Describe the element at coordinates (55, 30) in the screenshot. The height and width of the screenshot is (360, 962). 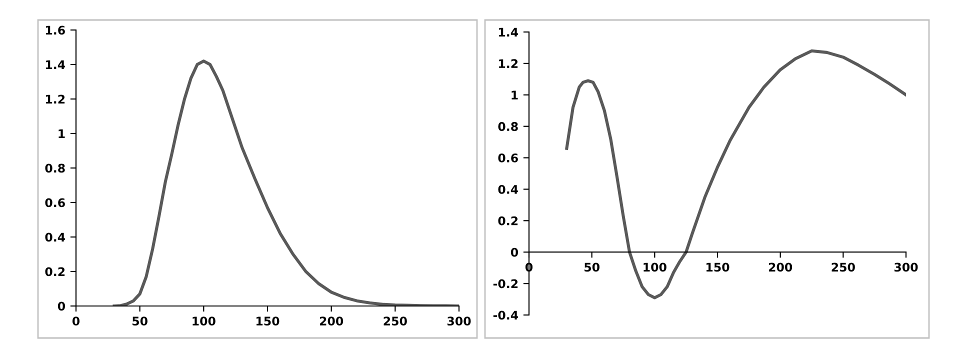
I see `y-tick-label: 1.6` at that location.